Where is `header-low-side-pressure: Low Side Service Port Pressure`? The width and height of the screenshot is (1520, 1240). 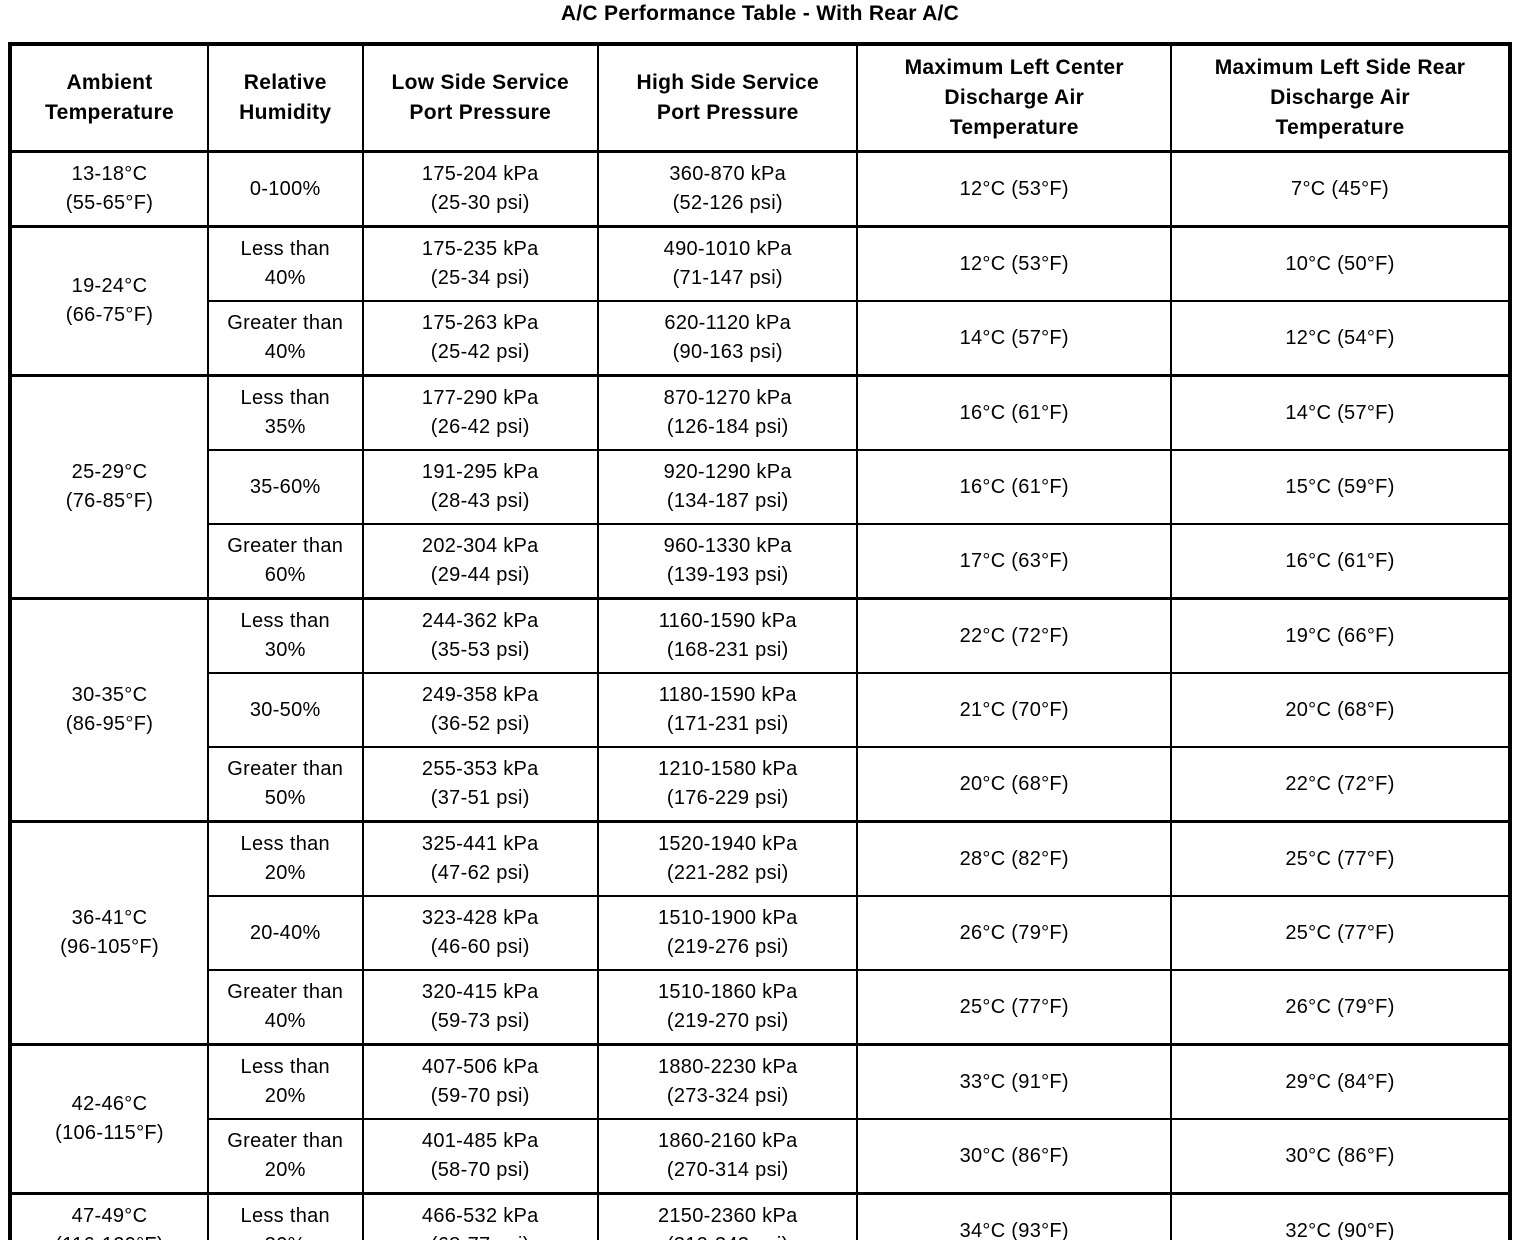
header-low-side-pressure: Low Side Service Port Pressure is located at coordinates (480, 98).